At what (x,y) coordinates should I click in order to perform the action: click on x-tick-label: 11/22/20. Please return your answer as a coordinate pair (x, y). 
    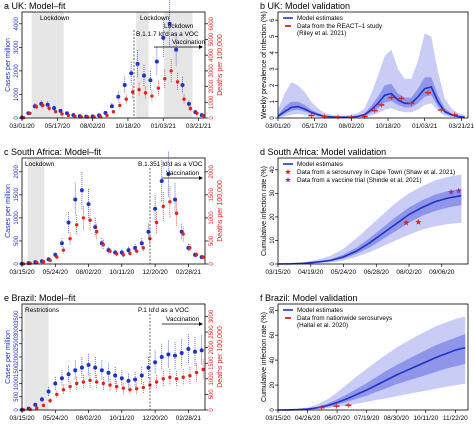
    Looking at the image, I should click on (455, 418).